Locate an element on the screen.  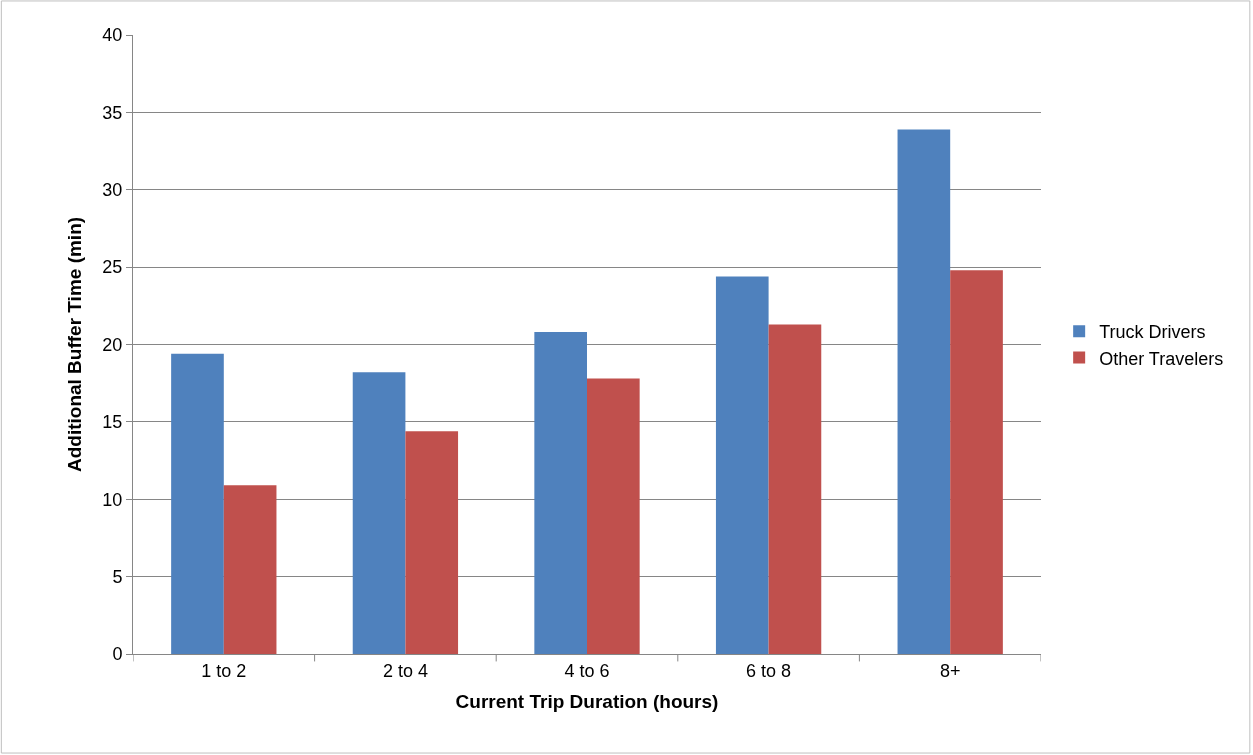
x-tick-label: 6 to 8 is located at coordinates (769, 670).